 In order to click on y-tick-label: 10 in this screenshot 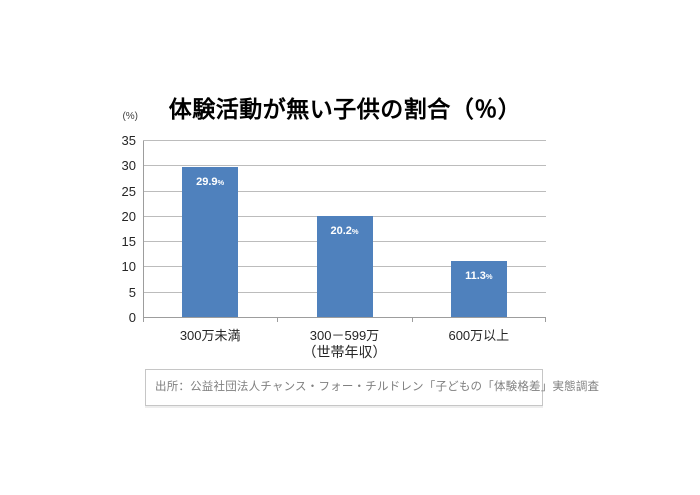, I will do `click(128, 267)`.